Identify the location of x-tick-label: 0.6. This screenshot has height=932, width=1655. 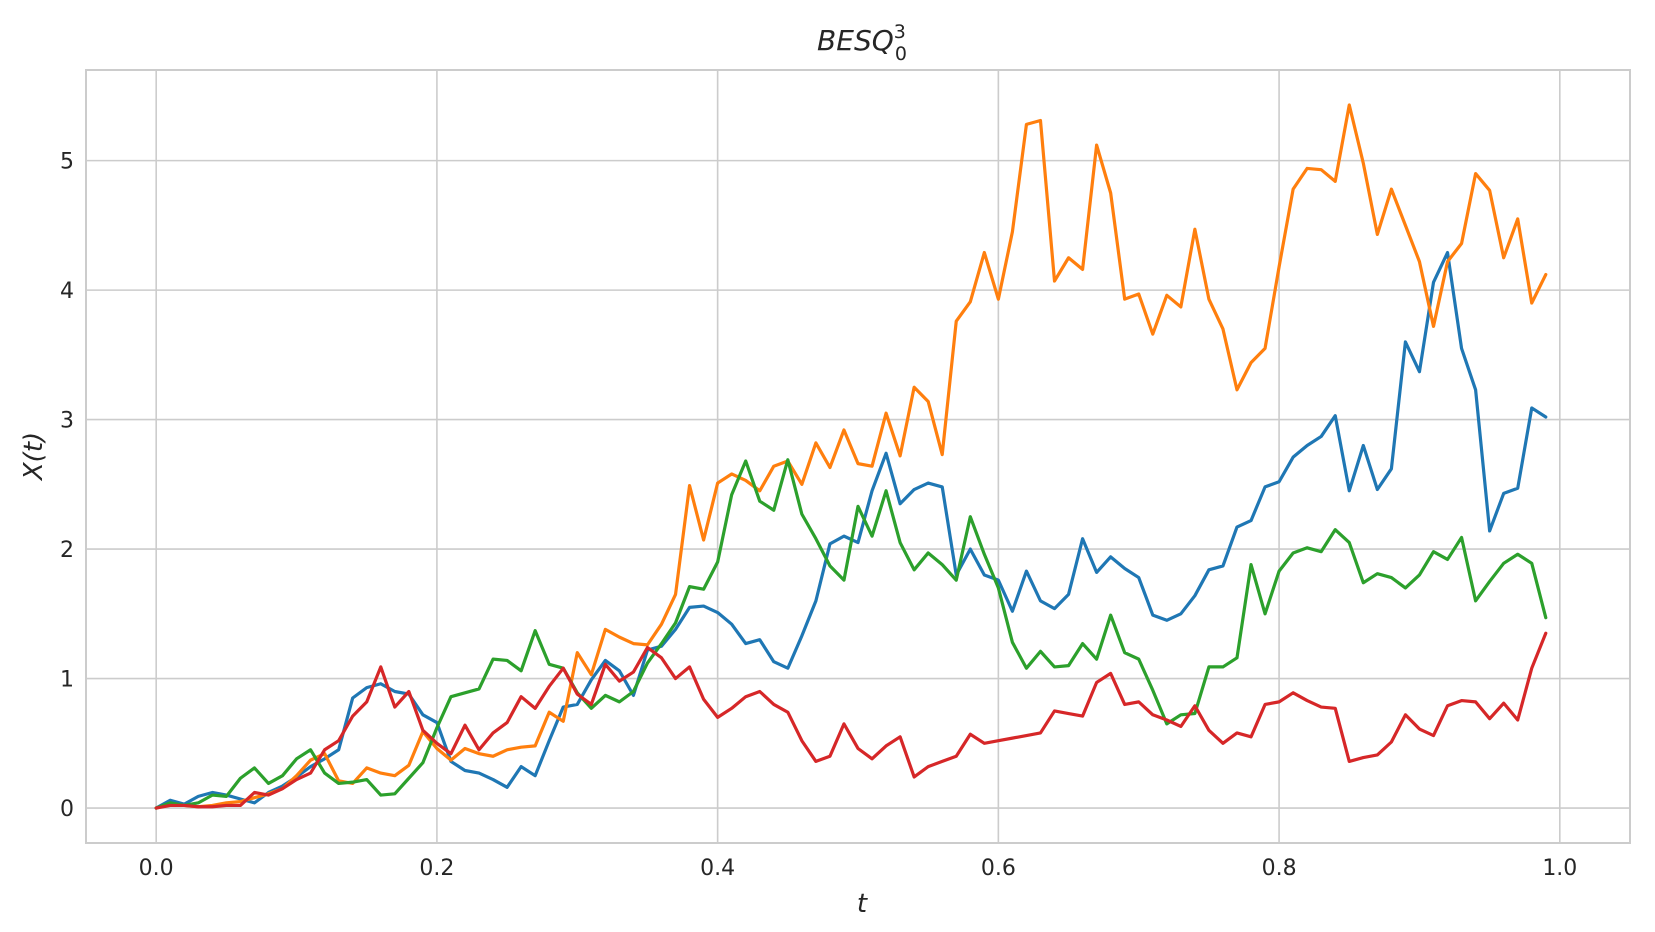
(998, 868).